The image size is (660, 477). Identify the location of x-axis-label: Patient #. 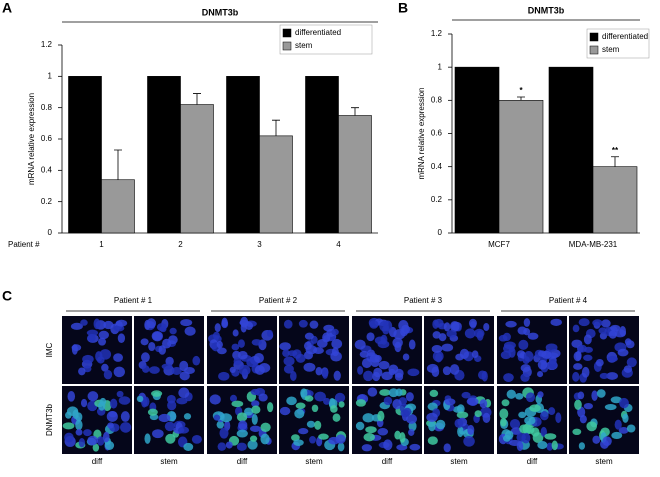
(24, 244).